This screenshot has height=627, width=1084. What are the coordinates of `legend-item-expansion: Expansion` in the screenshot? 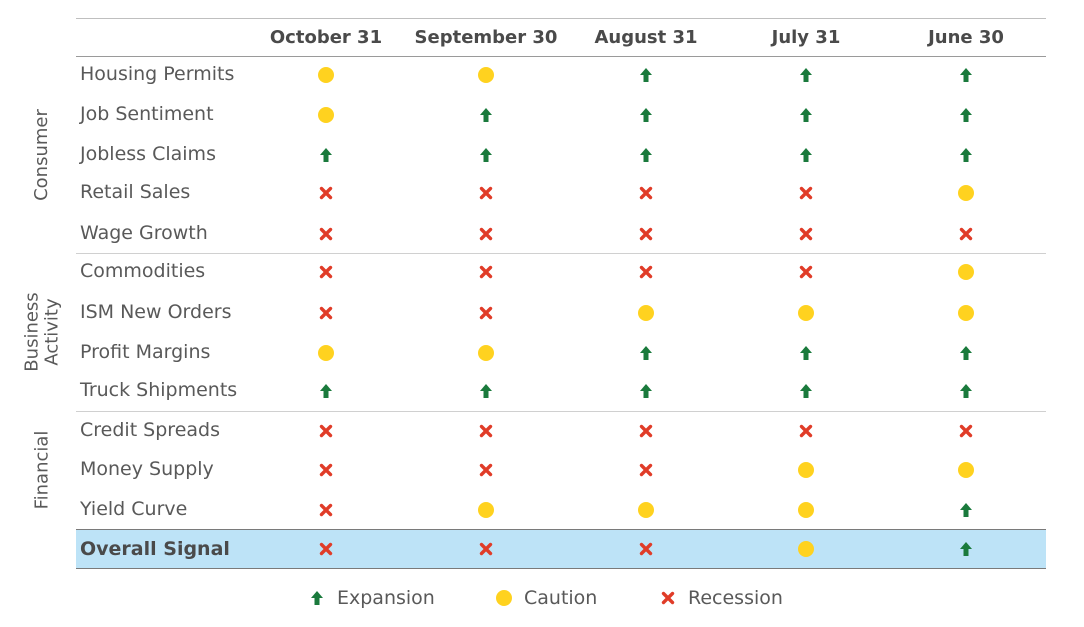 It's located at (370, 598).